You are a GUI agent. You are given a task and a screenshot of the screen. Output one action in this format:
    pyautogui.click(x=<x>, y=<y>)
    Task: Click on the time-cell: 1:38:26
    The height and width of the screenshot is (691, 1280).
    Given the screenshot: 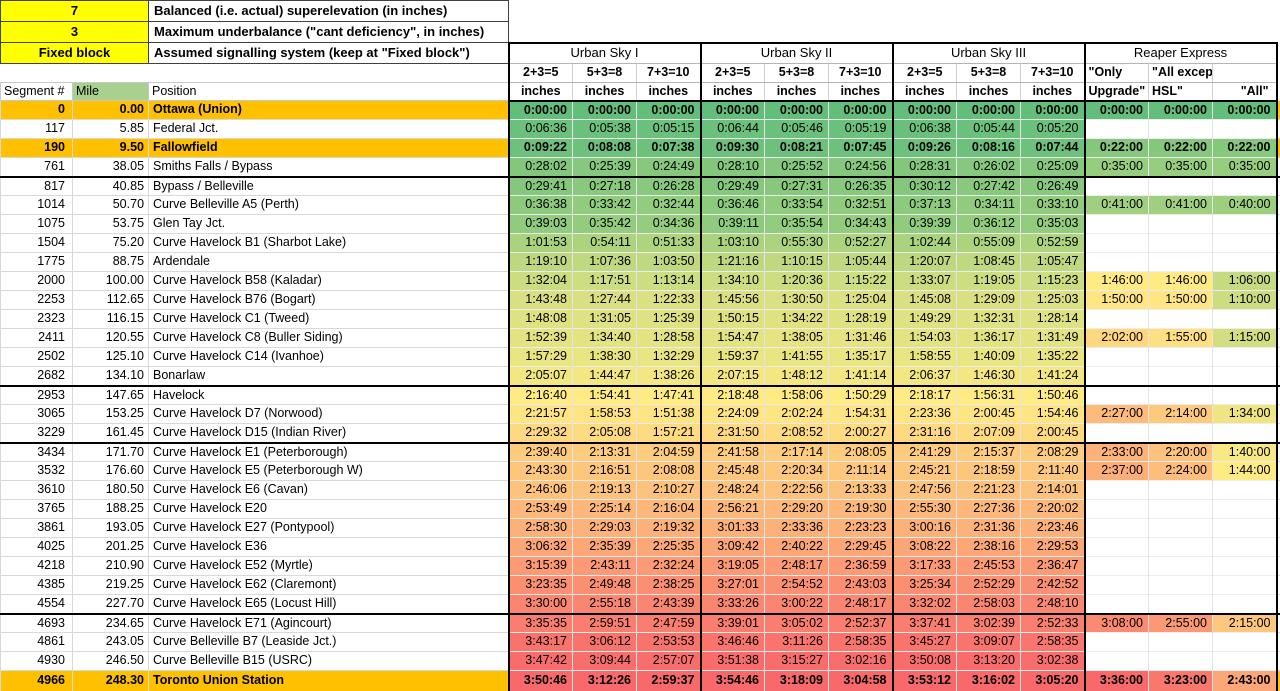 What is the action you would take?
    pyautogui.click(x=669, y=376)
    